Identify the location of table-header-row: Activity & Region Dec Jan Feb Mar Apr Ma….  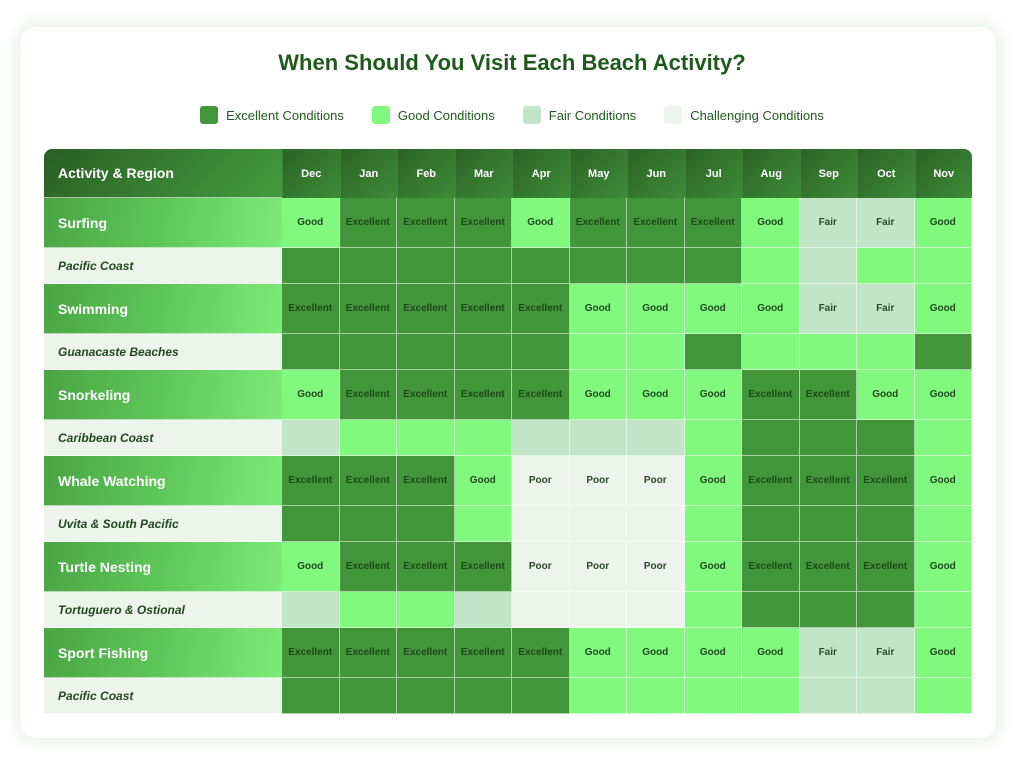
(508, 173).